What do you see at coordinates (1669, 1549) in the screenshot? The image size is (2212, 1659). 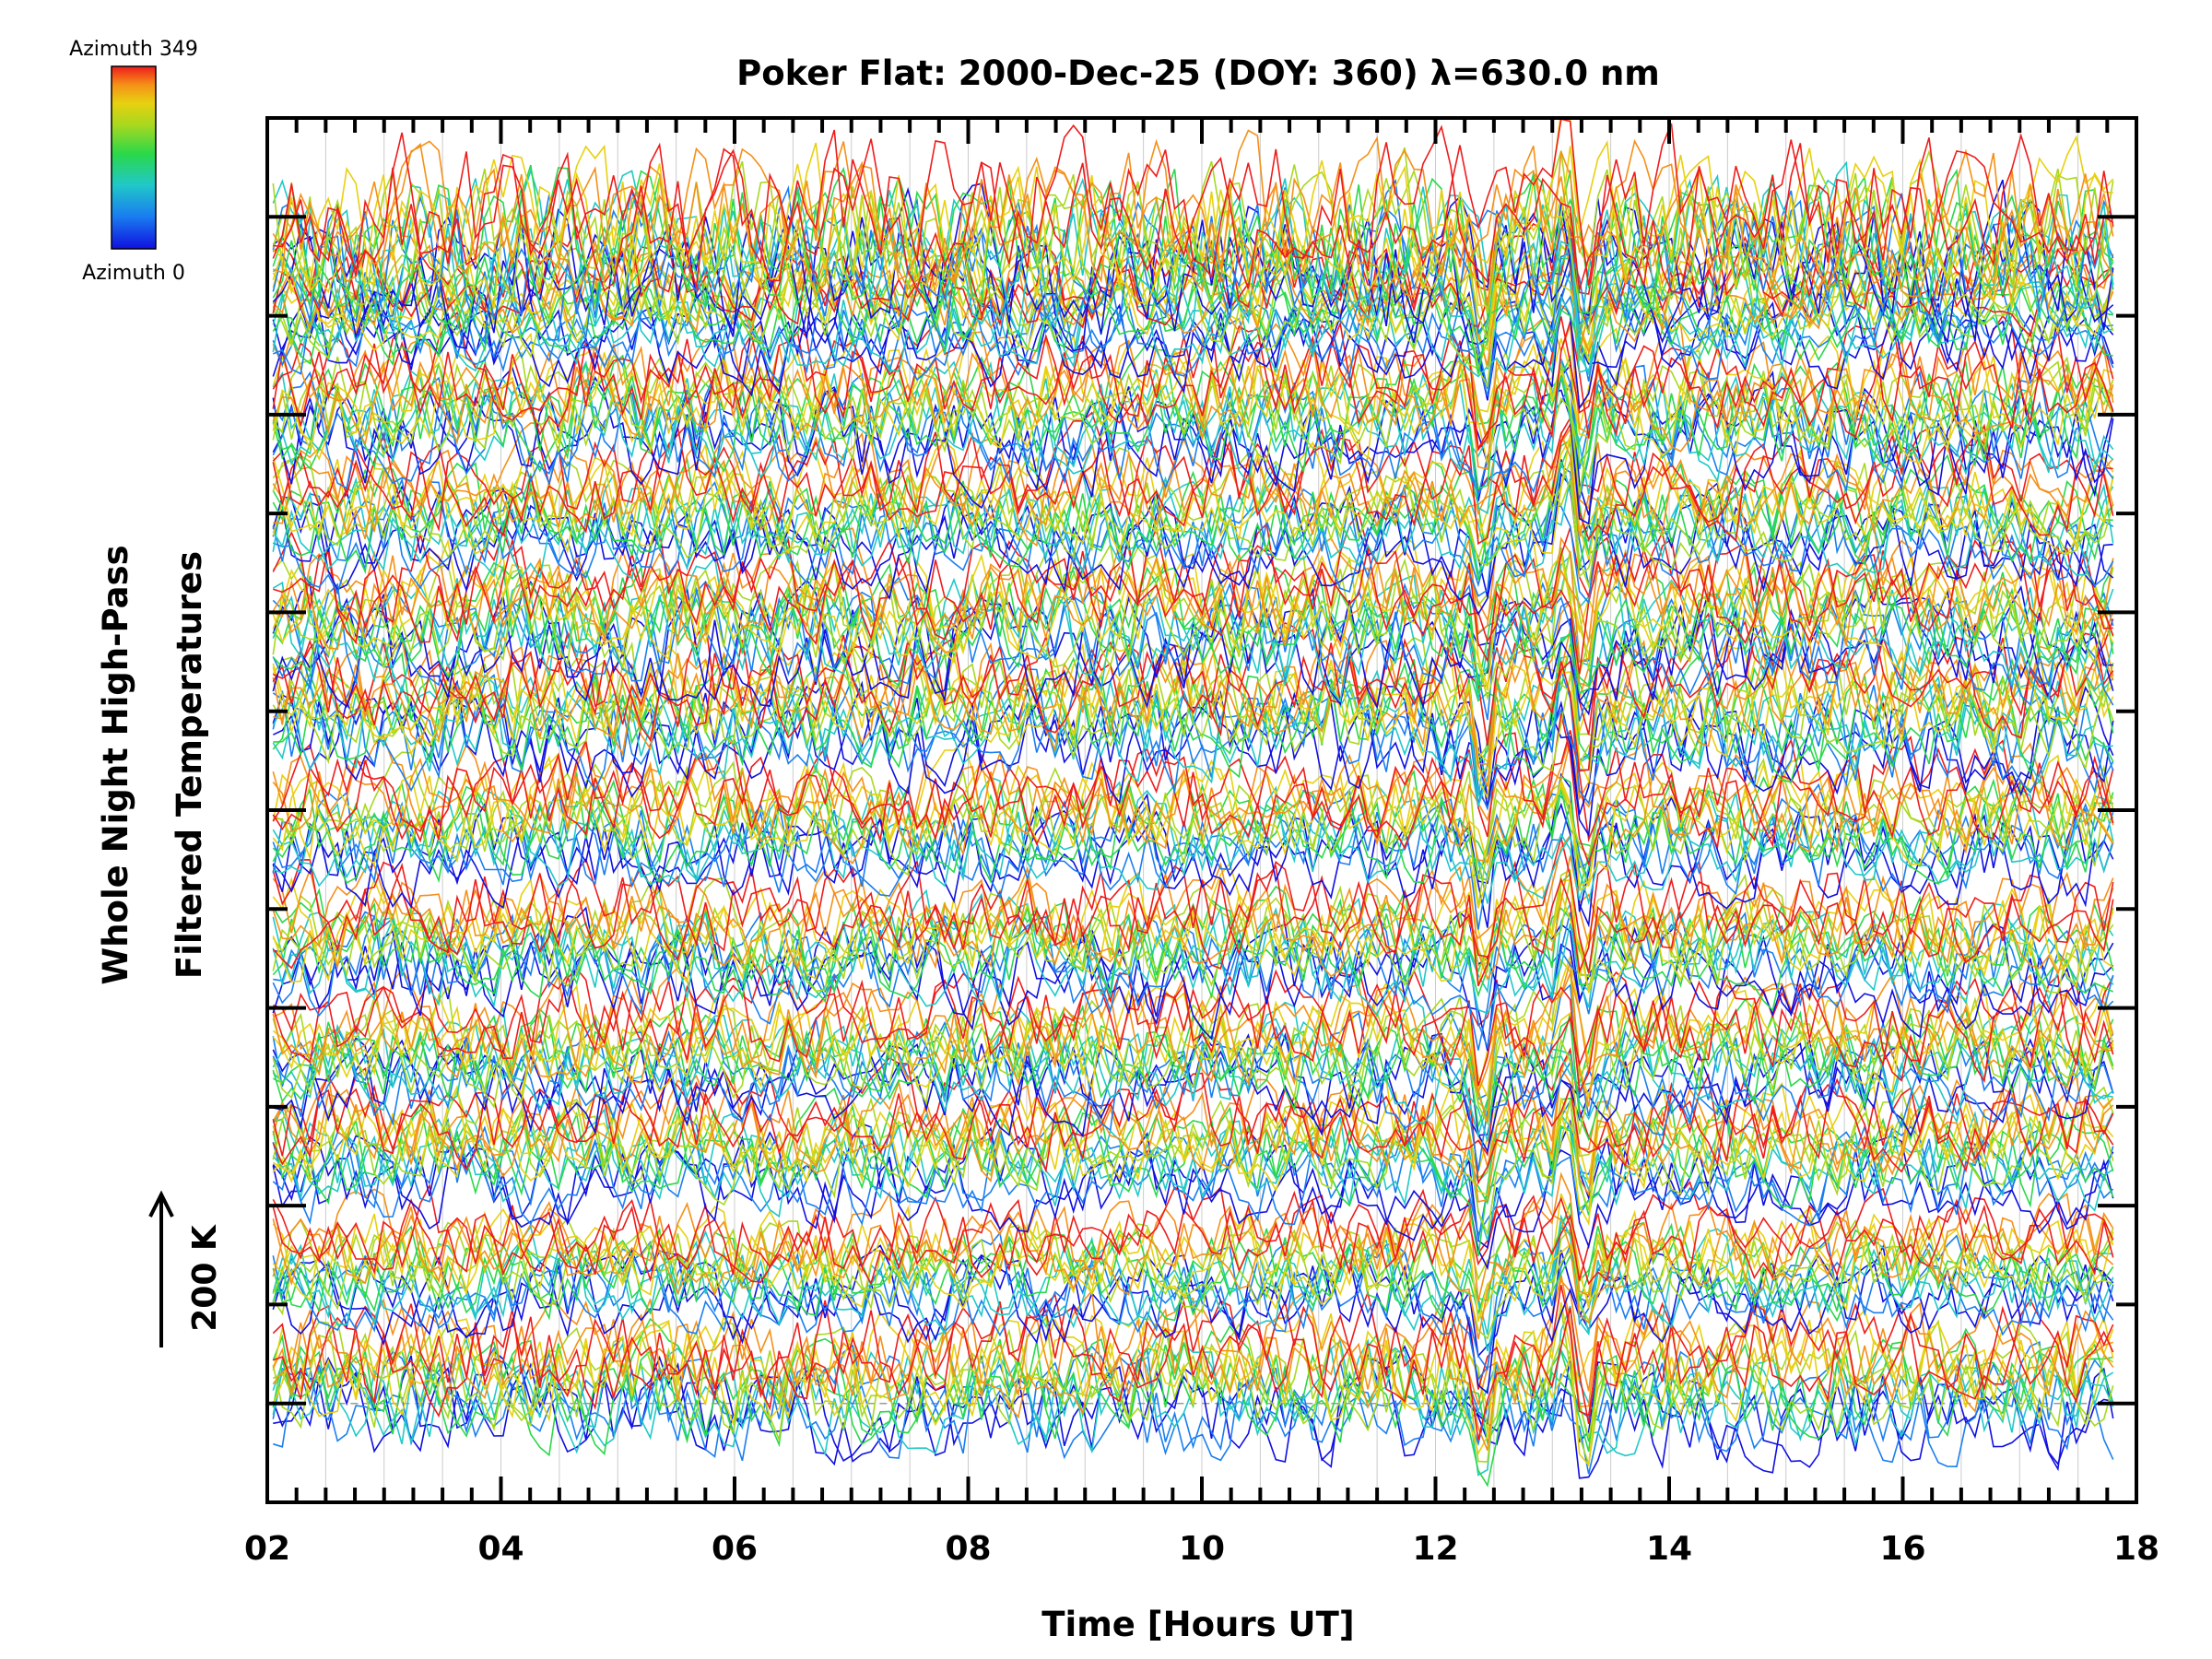 I see `x-tick-label: 14` at bounding box center [1669, 1549].